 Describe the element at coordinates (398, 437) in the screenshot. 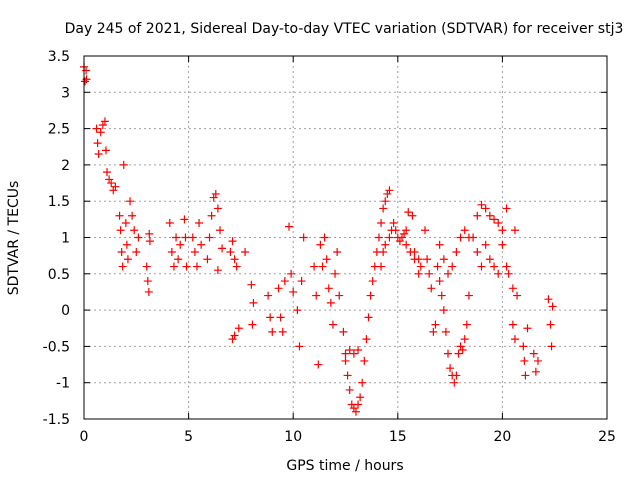

I see `x-tick-label: 15` at that location.